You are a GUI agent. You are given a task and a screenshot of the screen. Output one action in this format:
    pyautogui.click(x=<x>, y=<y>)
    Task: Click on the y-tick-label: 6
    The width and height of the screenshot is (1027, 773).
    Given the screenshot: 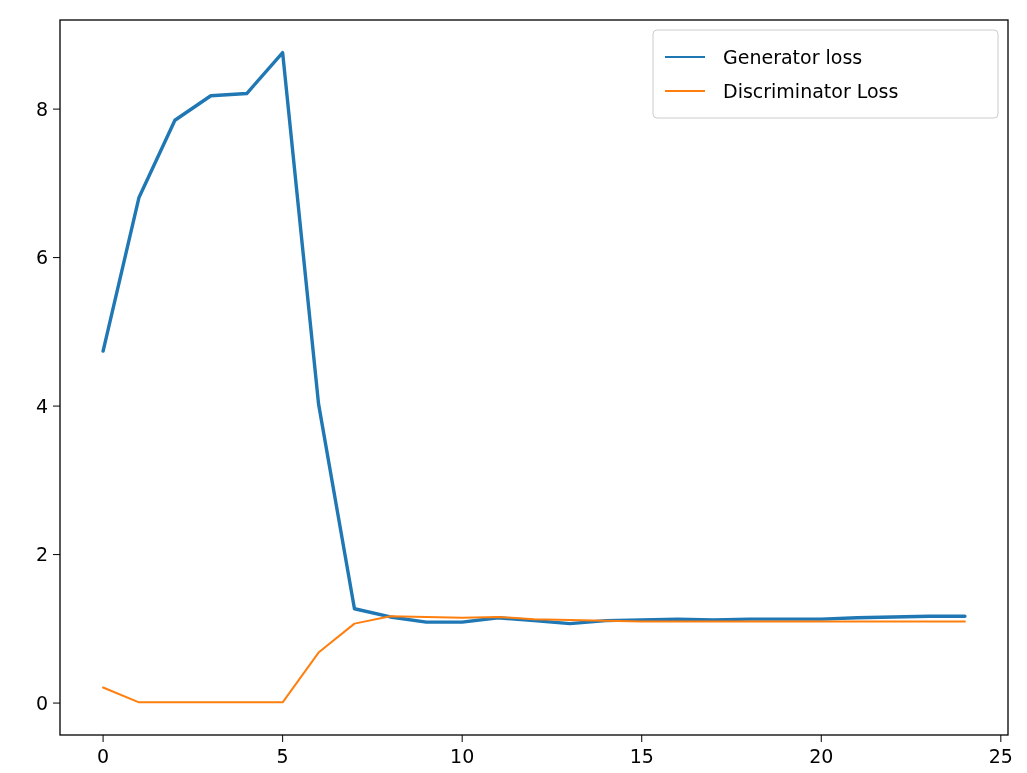 What is the action you would take?
    pyautogui.click(x=41, y=257)
    